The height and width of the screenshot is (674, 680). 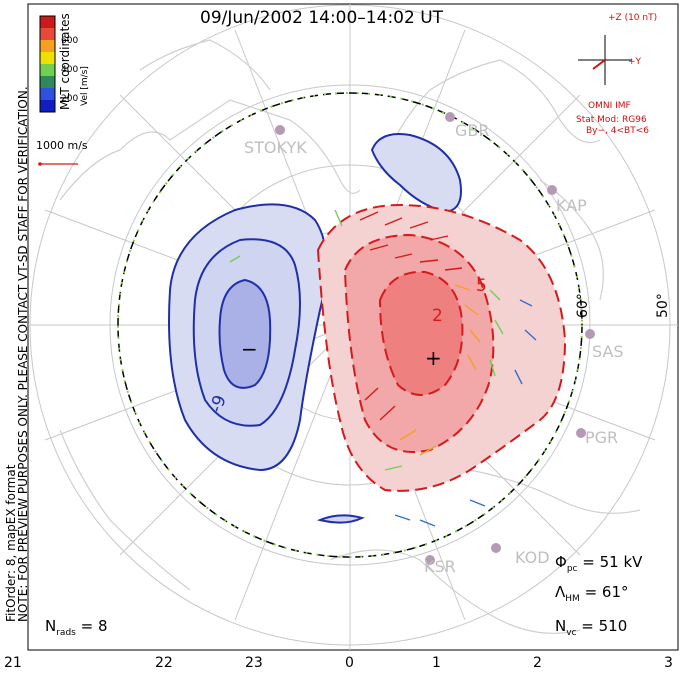 I want to click on station-sas: SAS, so click(x=608, y=351).